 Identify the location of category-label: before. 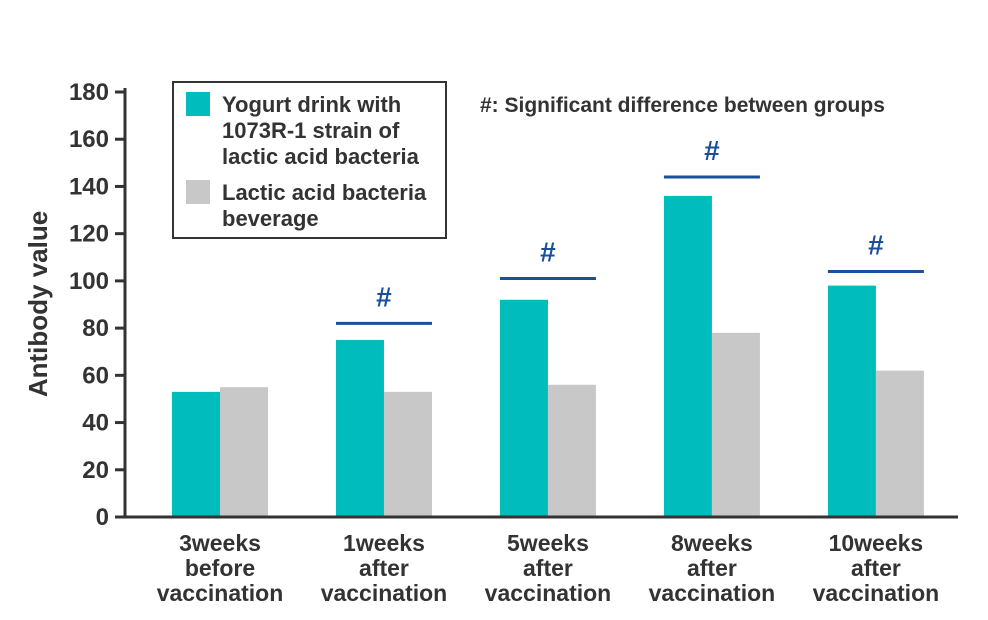
(220, 568).